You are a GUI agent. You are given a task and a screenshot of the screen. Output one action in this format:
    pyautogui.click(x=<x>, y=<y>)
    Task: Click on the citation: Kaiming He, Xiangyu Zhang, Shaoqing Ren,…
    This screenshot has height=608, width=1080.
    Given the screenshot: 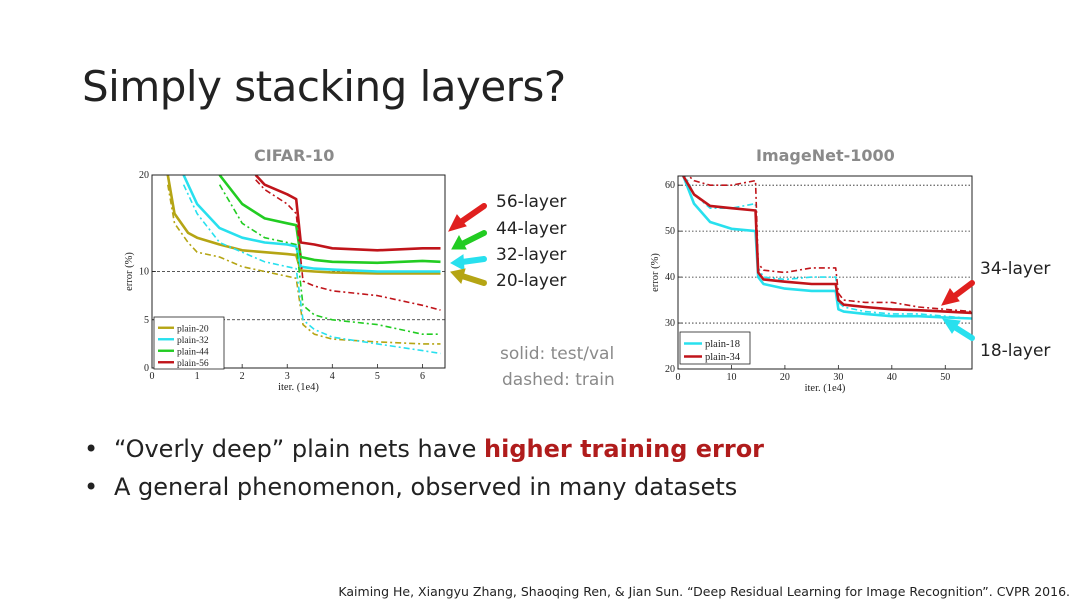 What is the action you would take?
    pyautogui.click(x=704, y=591)
    